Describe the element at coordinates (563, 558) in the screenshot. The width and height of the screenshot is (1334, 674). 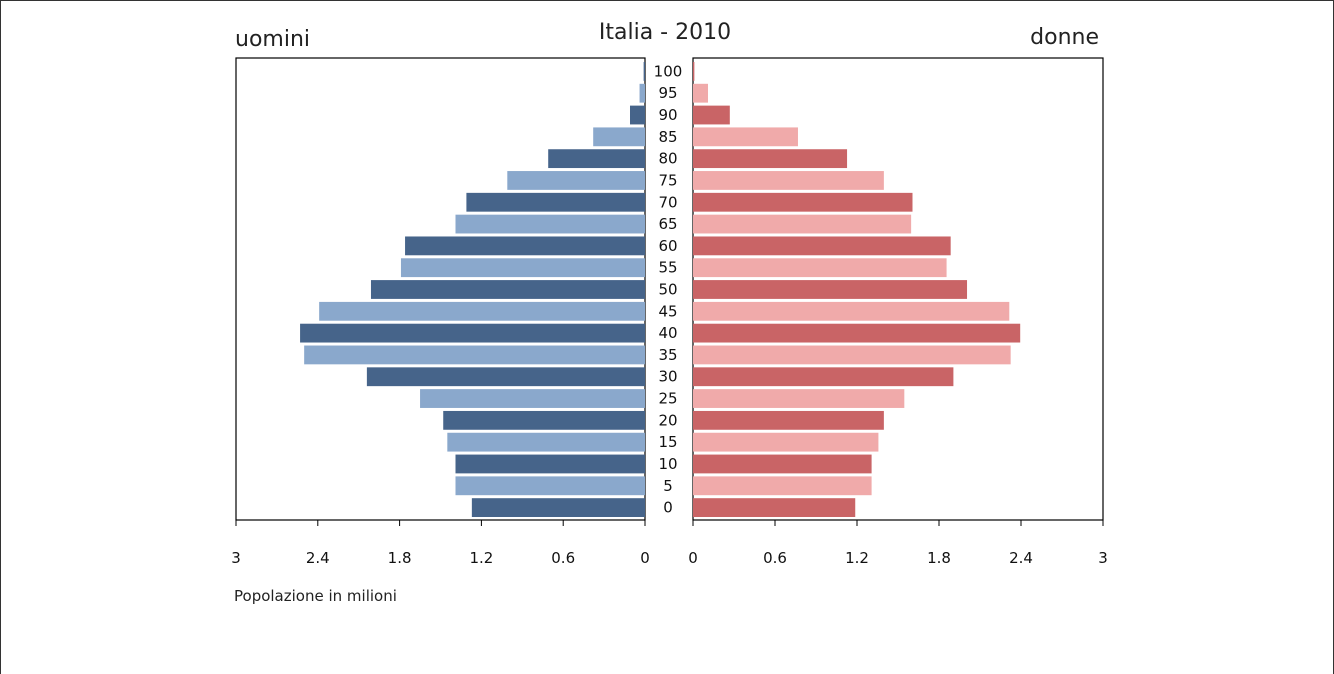
I see `x-tick-label-left: 0.6` at that location.